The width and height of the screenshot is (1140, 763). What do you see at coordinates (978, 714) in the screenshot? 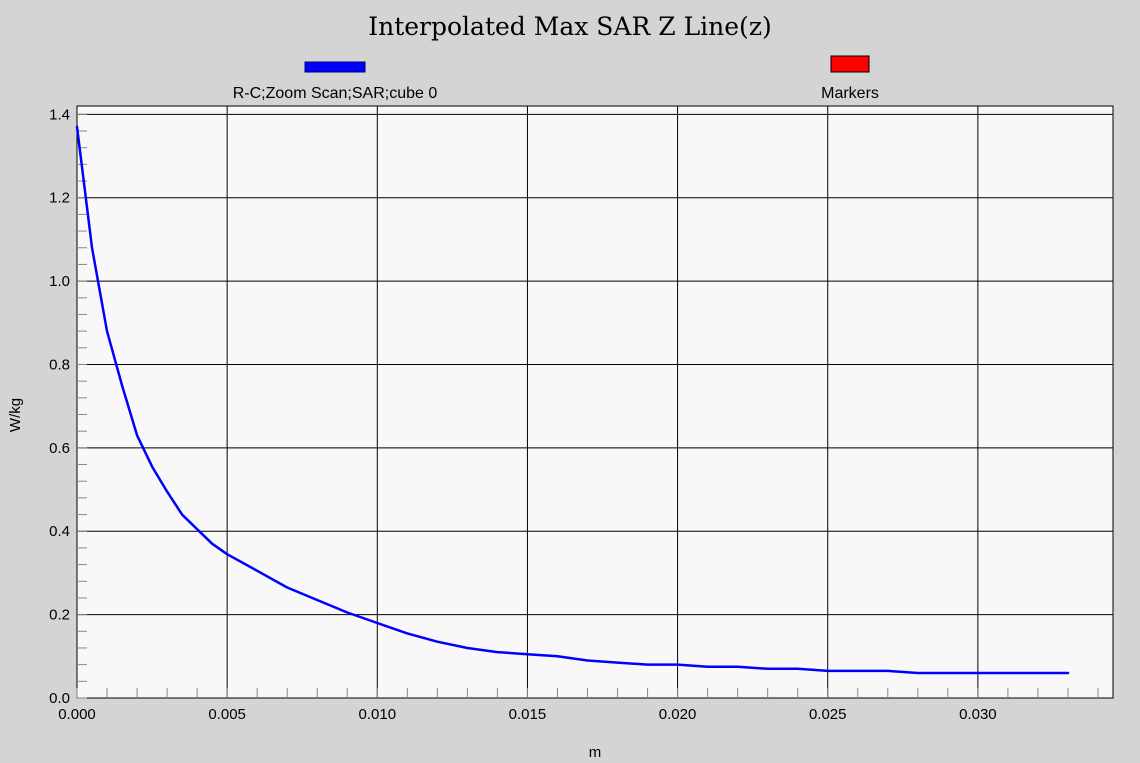
I see `x-tick-label: 0.030` at bounding box center [978, 714].